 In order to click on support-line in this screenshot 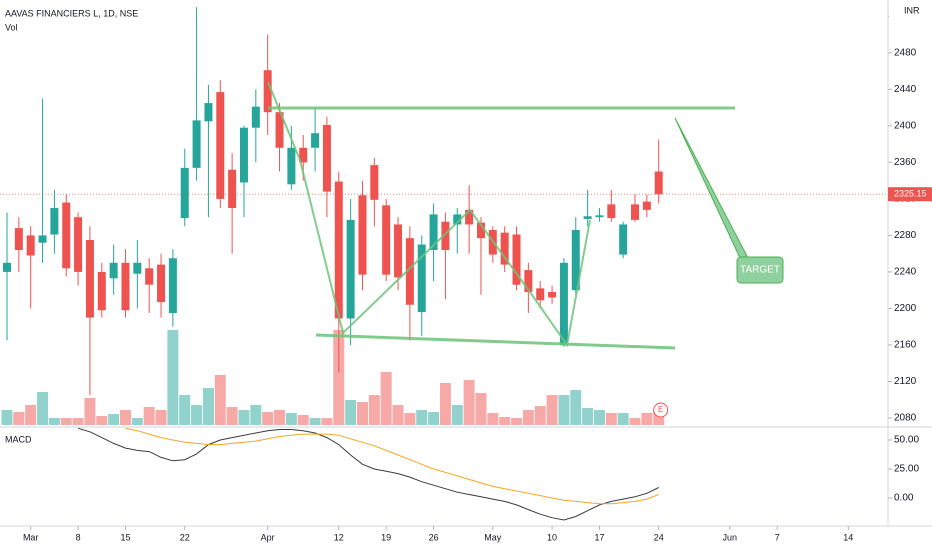, I will do `click(495, 341)`.